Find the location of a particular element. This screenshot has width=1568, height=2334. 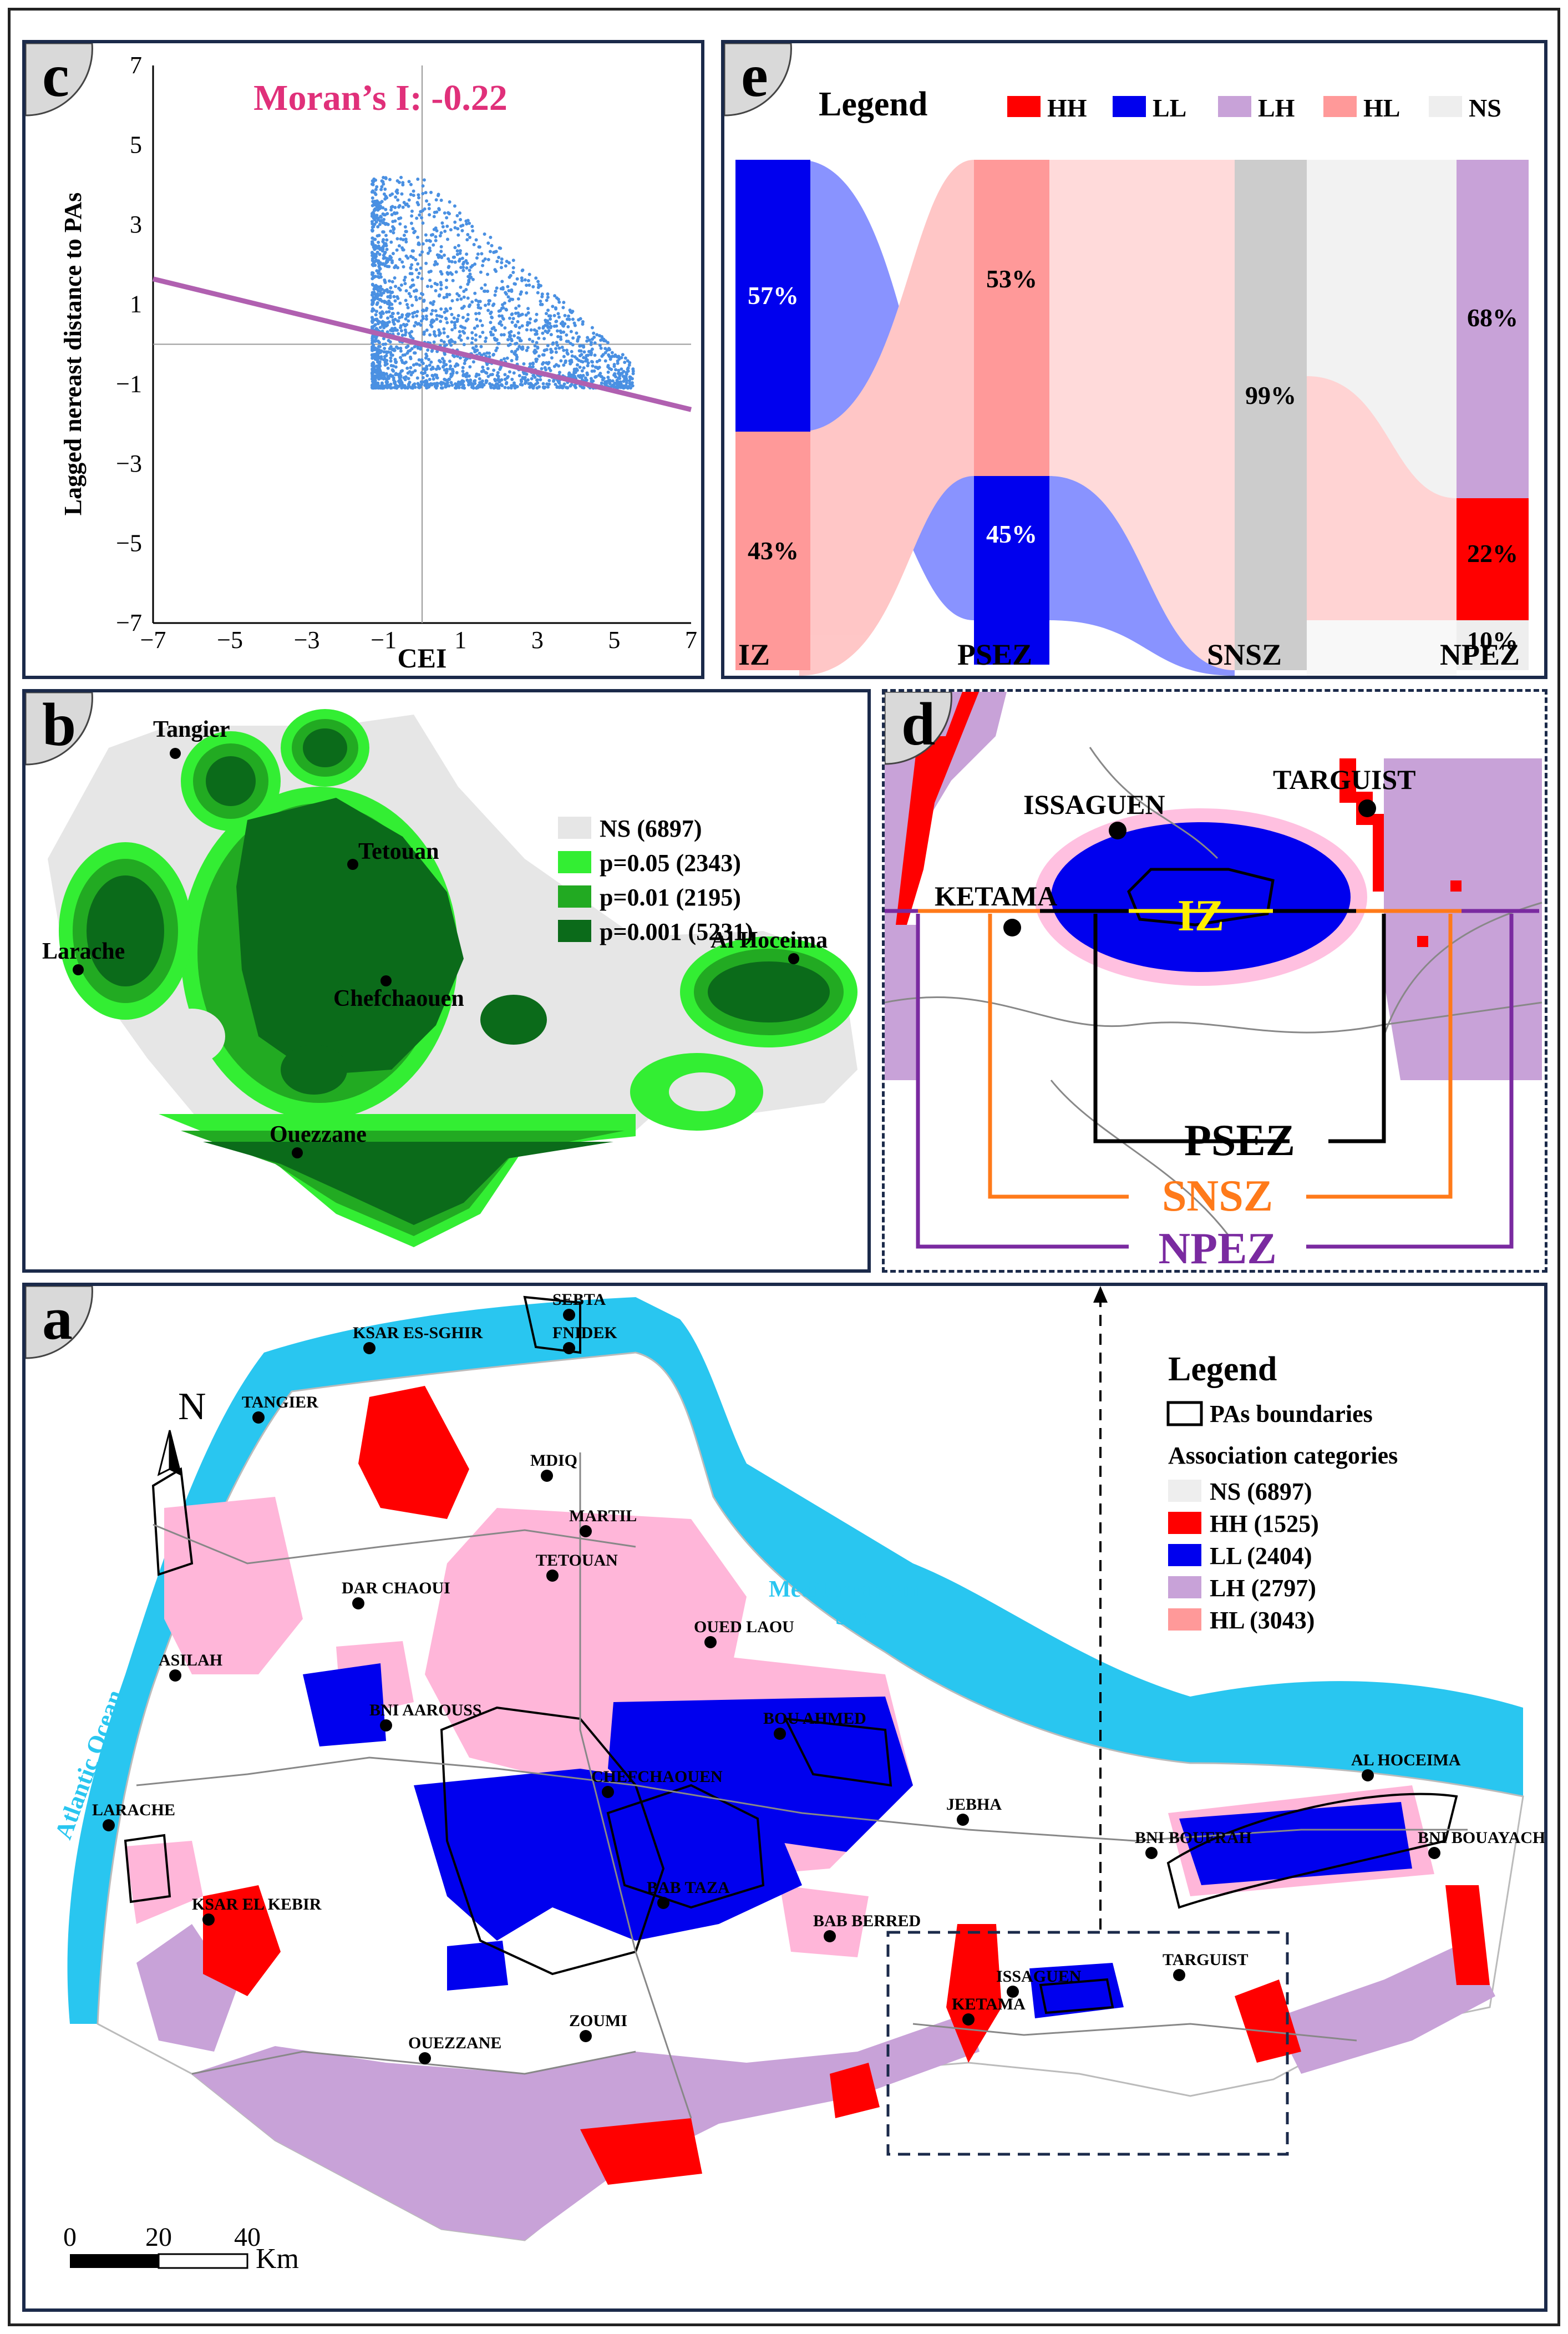

y-tick-label: 1 is located at coordinates (136, 305).